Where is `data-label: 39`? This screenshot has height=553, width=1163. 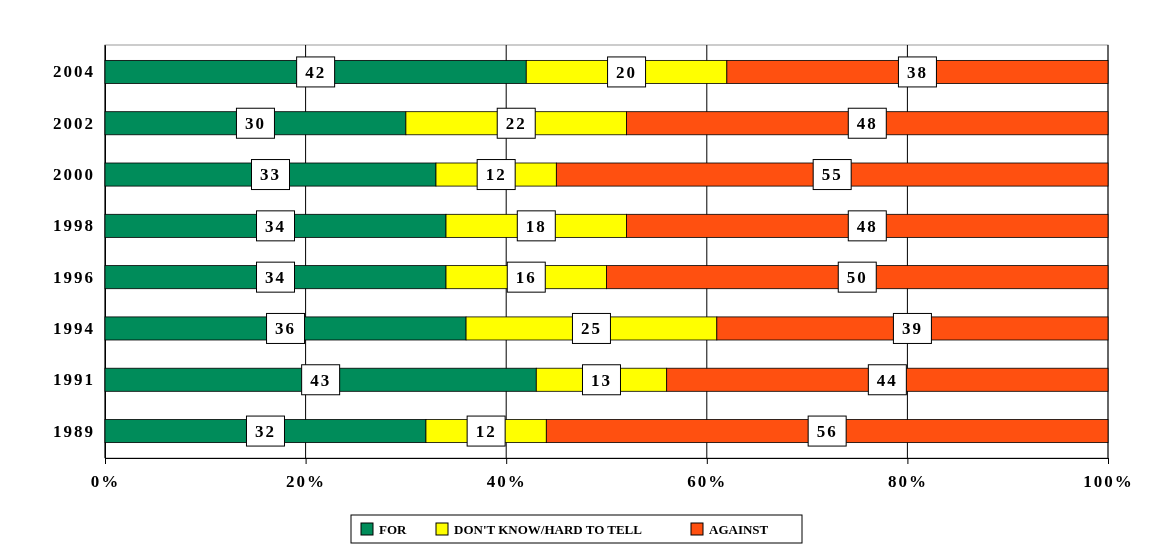
data-label: 39 is located at coordinates (912, 329).